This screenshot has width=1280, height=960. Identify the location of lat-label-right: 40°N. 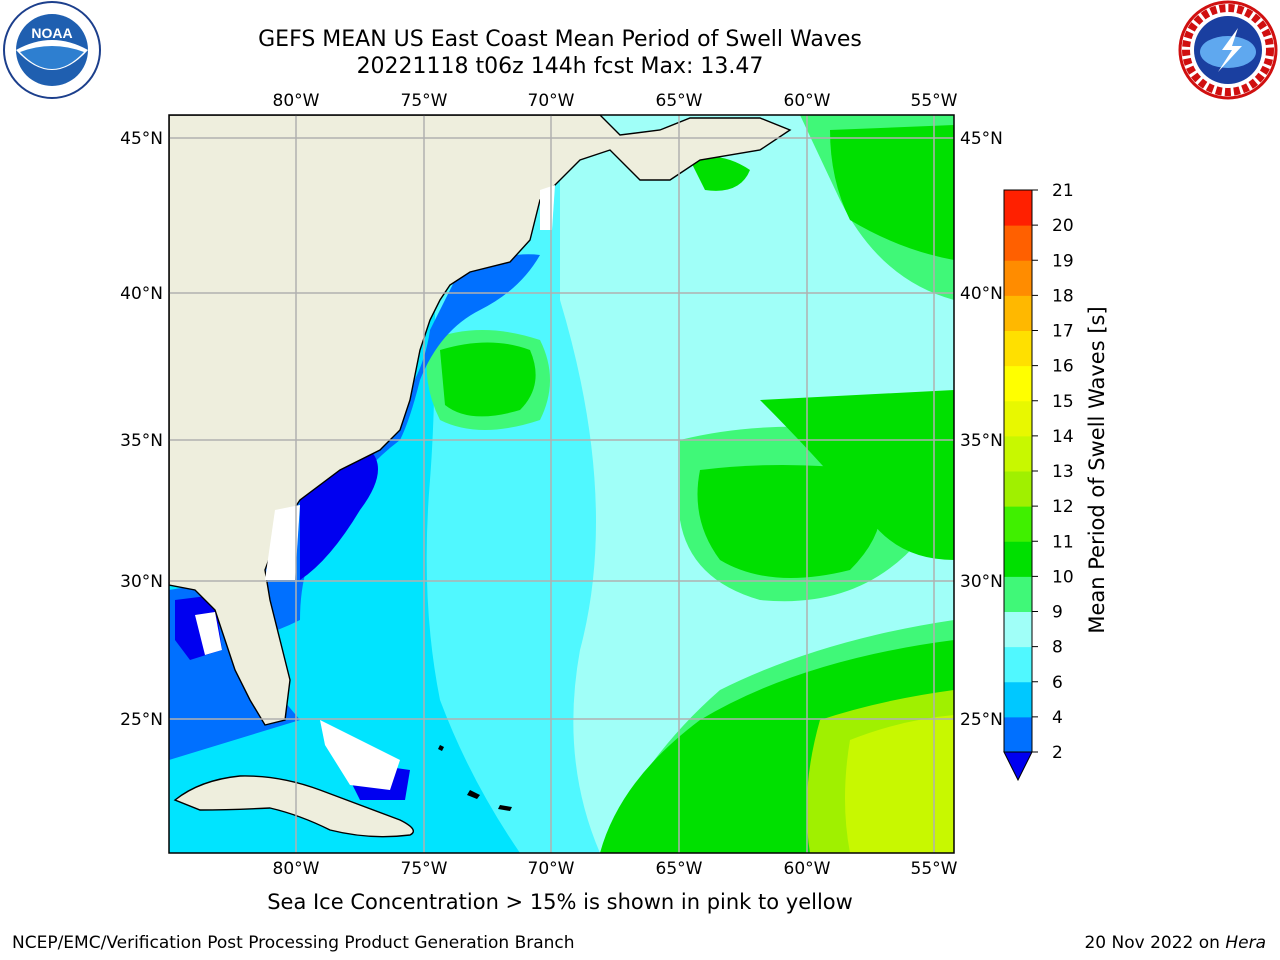
(981, 294).